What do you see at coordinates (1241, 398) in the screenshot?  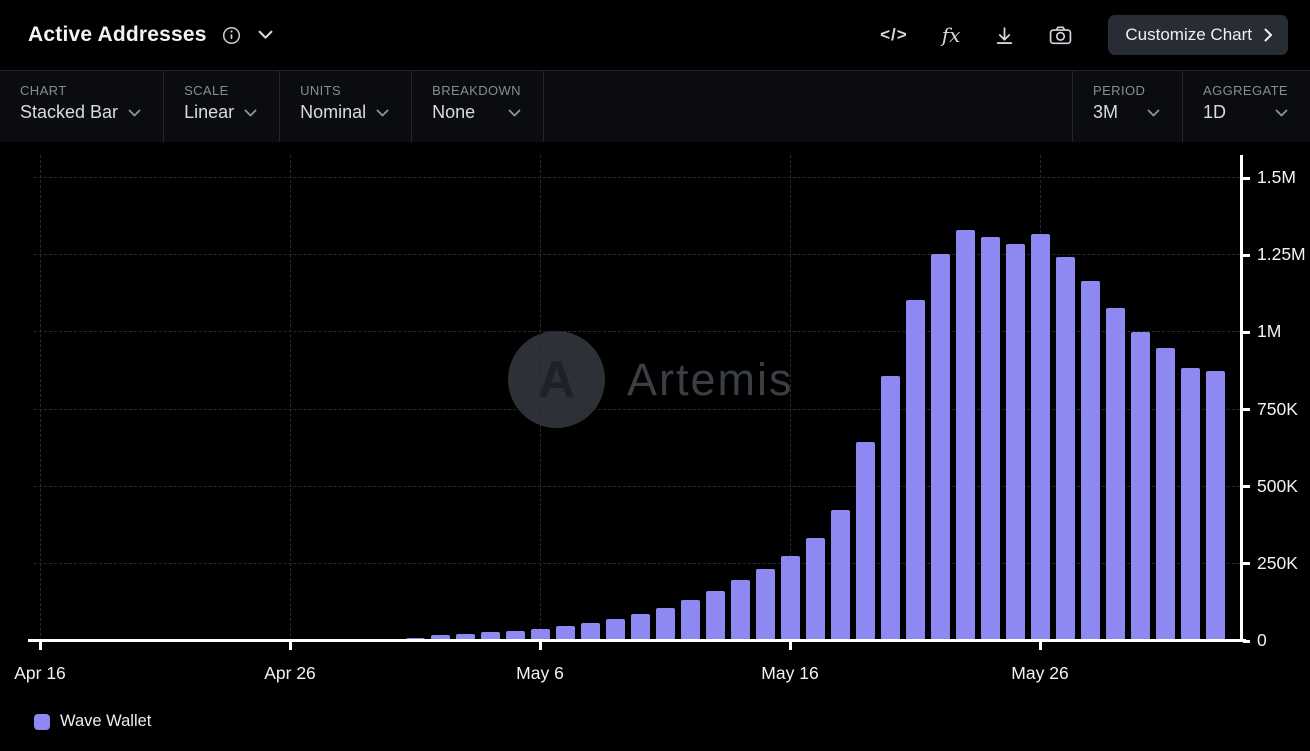 I see `y-axis-line` at bounding box center [1241, 398].